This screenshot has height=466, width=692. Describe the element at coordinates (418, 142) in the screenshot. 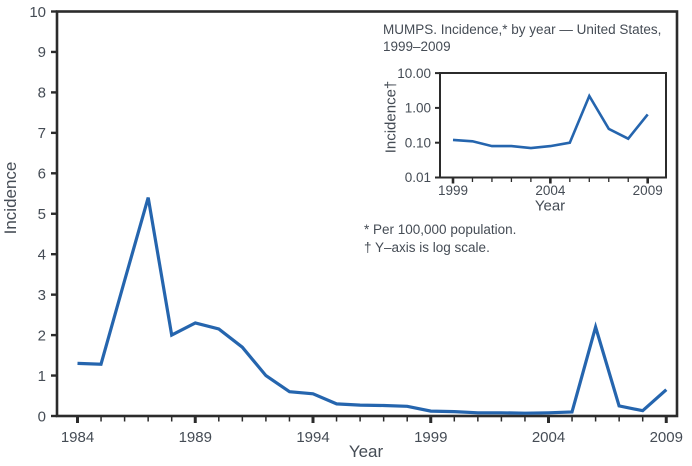

I see `inset-y-tick-label: 0.10` at that location.